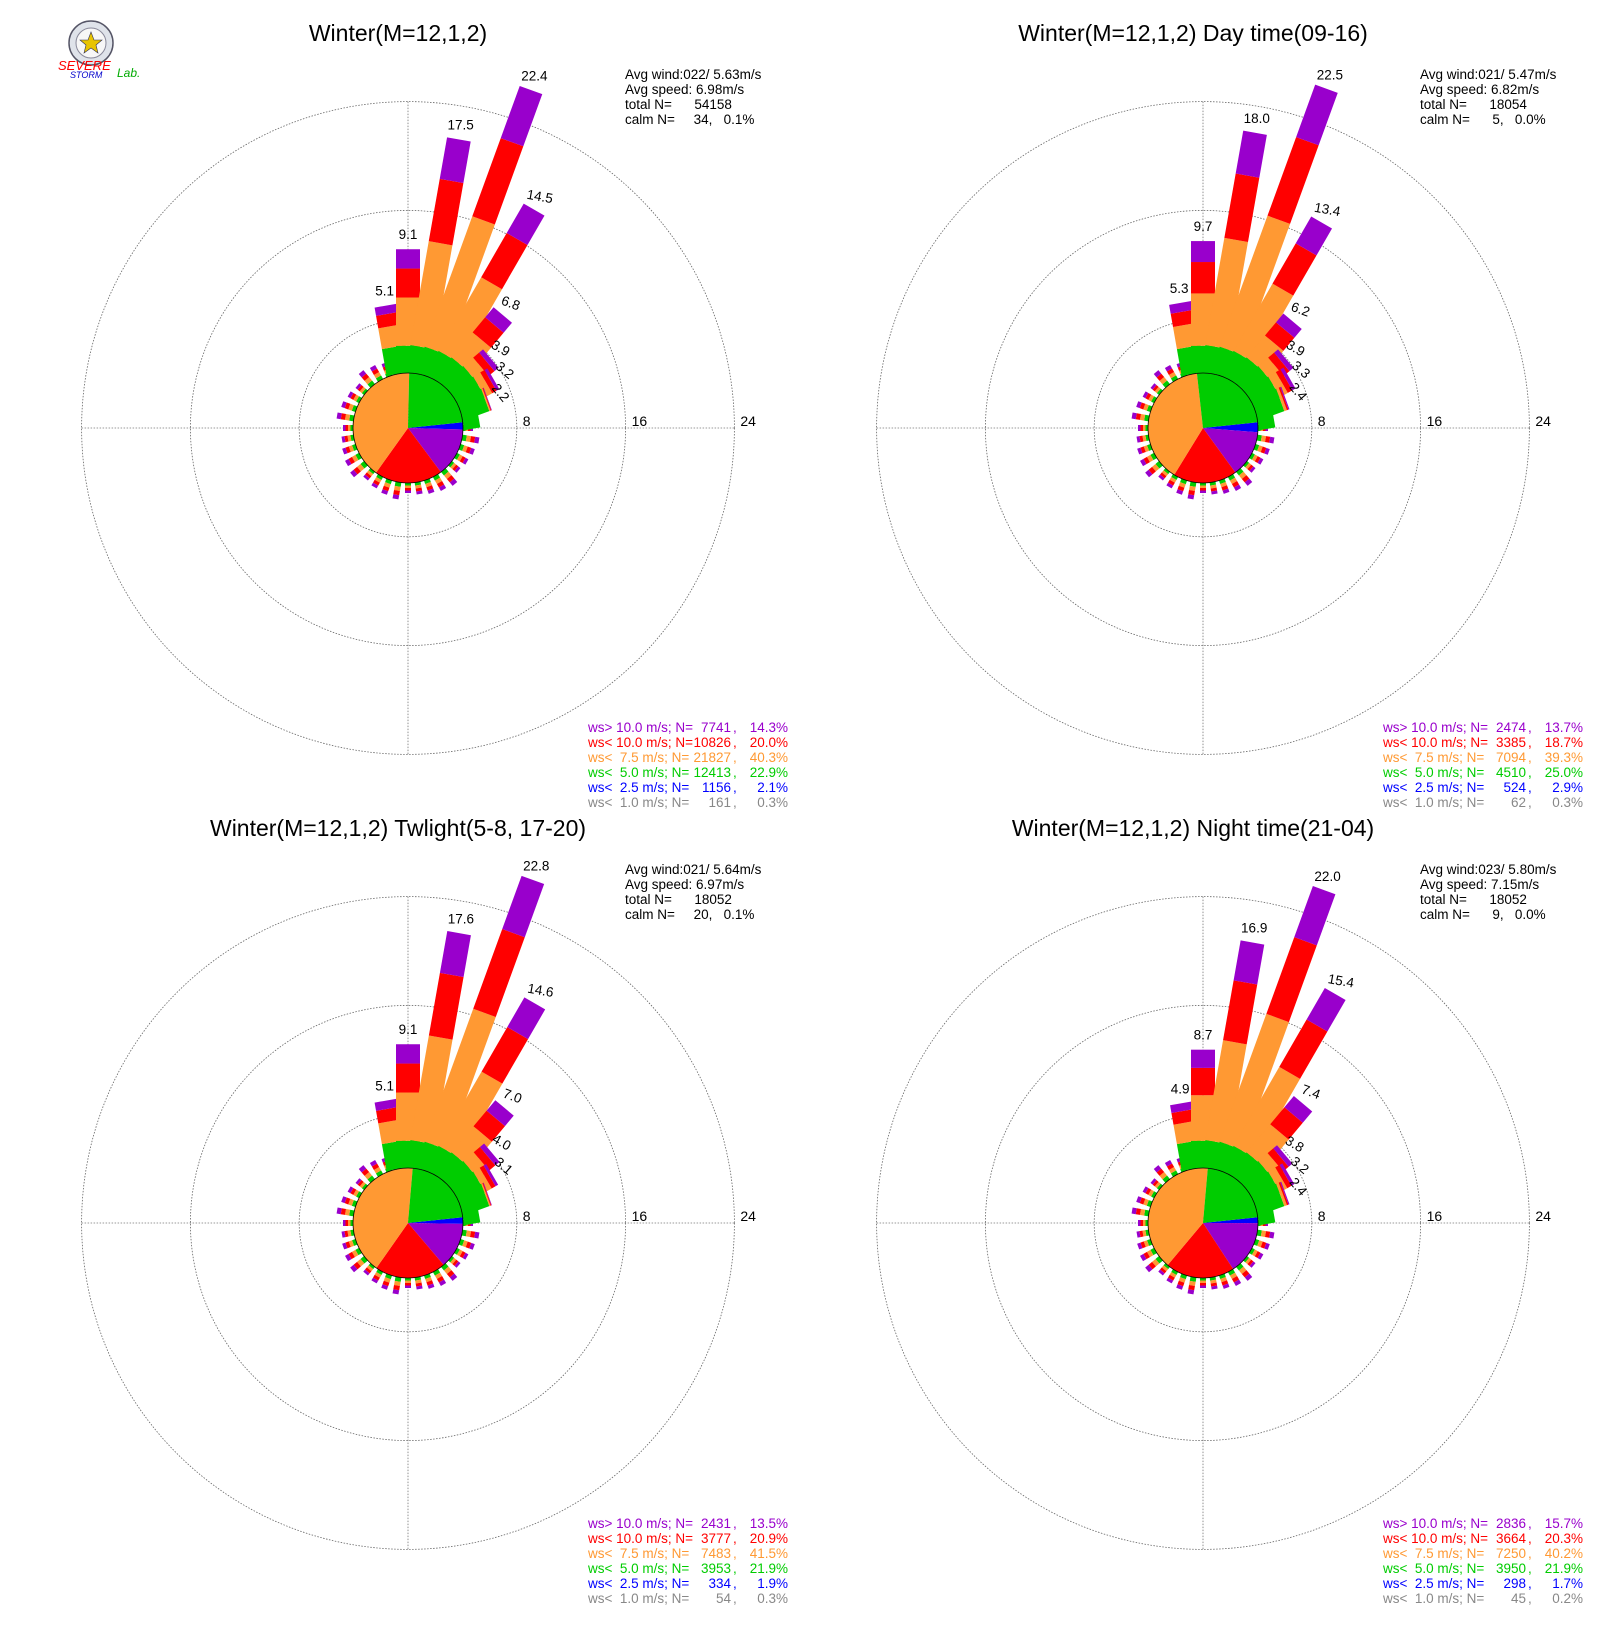 The width and height of the screenshot is (1620, 1645). What do you see at coordinates (1180, 1088) in the screenshot?
I see `bar-label-nnw: 4.9` at bounding box center [1180, 1088].